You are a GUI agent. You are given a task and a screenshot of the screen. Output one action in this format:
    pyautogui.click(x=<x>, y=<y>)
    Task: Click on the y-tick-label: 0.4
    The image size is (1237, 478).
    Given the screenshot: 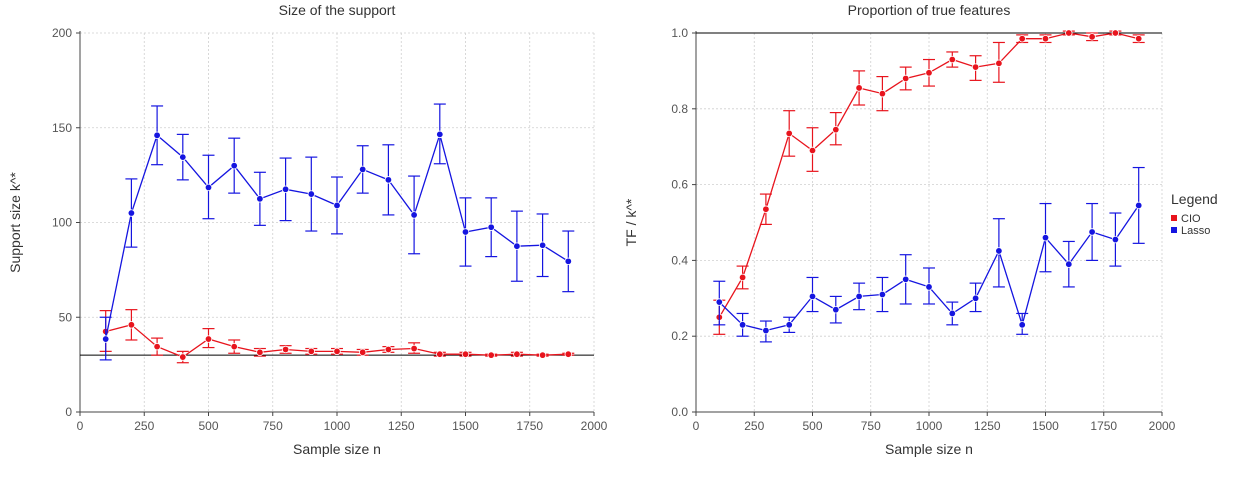 What is the action you would take?
    pyautogui.click(x=679, y=260)
    